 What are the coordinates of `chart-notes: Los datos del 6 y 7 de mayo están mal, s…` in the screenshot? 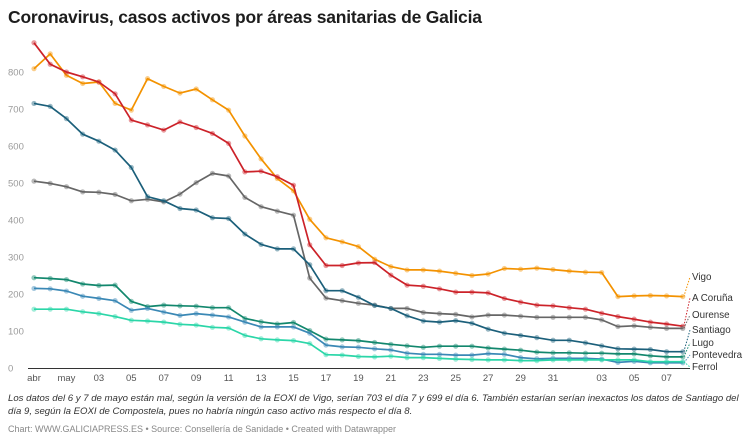 It's located at (373, 405).